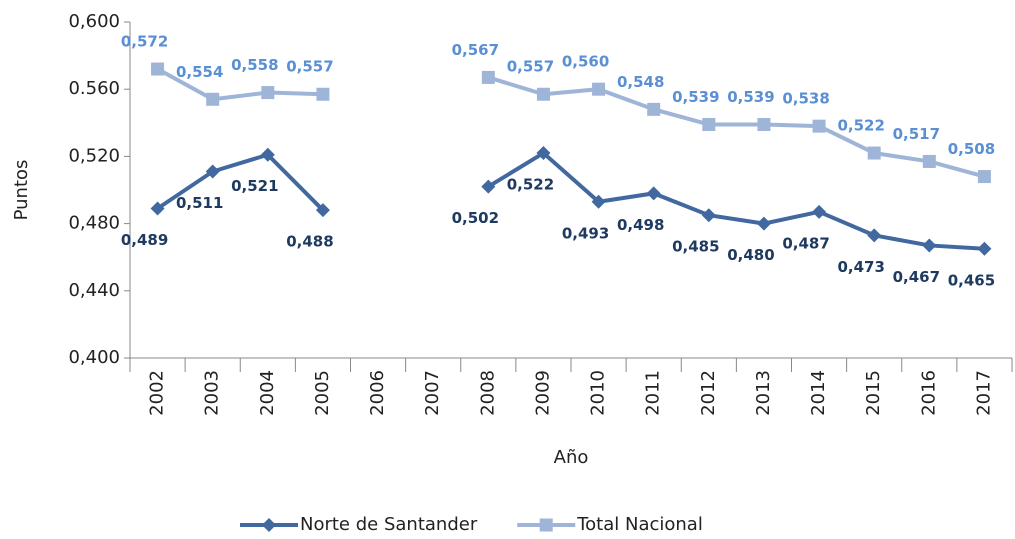  I want to click on value-label: 0,517, so click(916, 134).